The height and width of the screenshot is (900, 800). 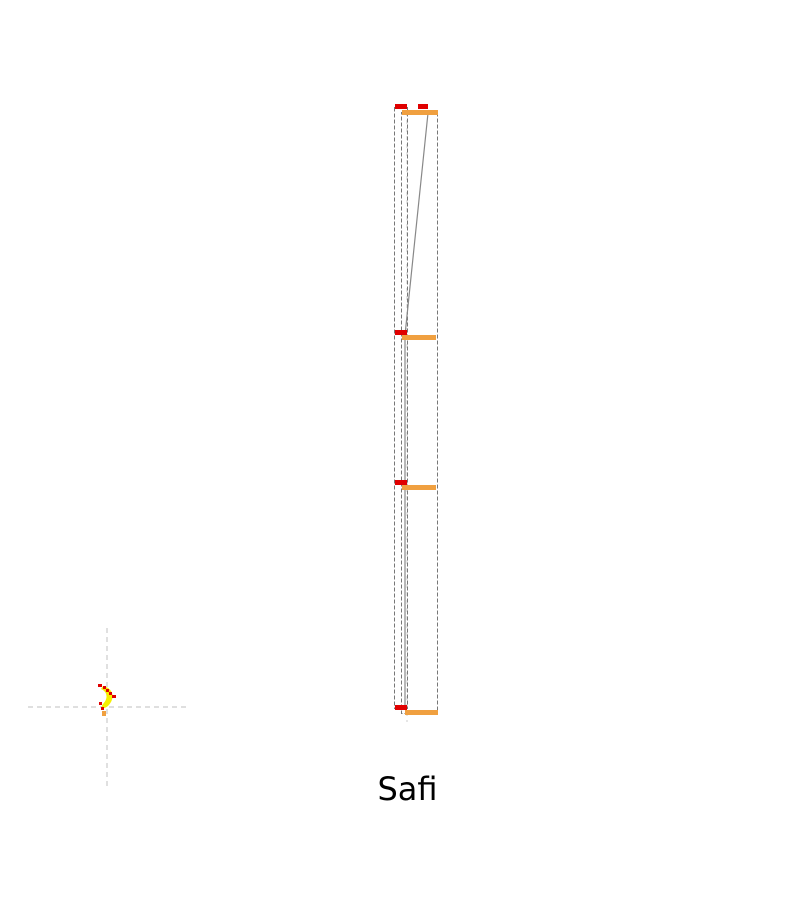 I want to click on crescent-icon, so click(x=107, y=697).